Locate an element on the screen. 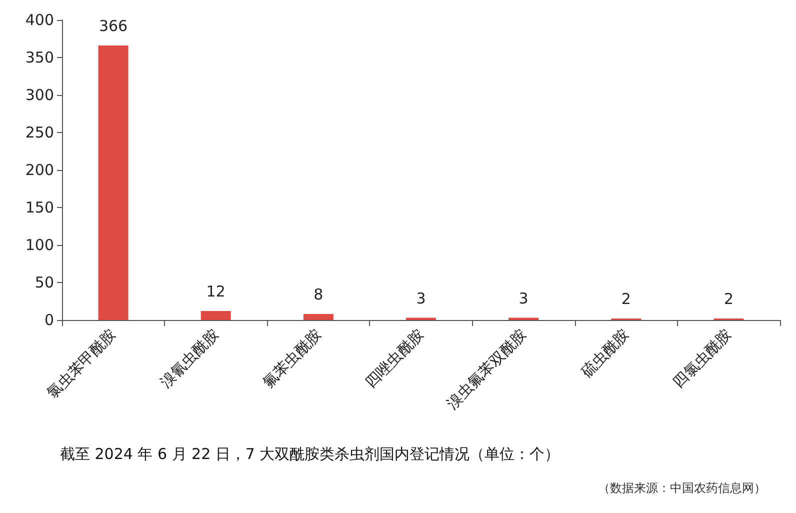  y-tick-label: 200 is located at coordinates (39, 170).